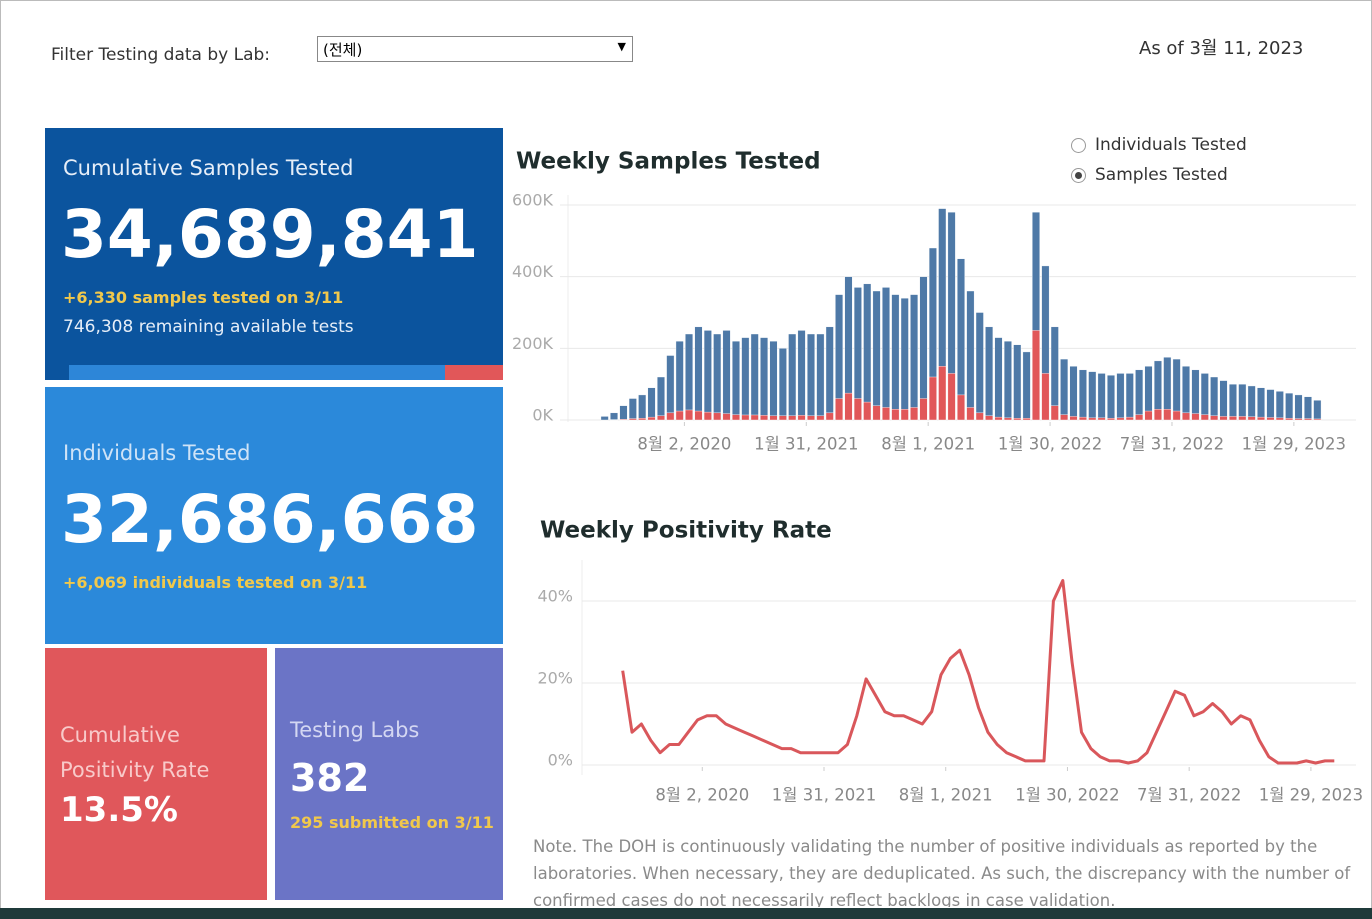  What do you see at coordinates (270, 519) in the screenshot?
I see `kpi-value: 32,686,668` at bounding box center [270, 519].